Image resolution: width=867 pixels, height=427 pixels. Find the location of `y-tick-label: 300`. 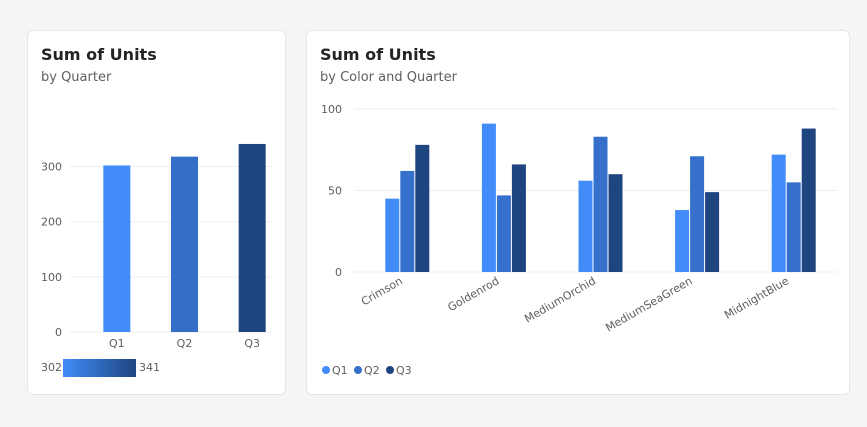

y-tick-label: 300 is located at coordinates (51, 167).